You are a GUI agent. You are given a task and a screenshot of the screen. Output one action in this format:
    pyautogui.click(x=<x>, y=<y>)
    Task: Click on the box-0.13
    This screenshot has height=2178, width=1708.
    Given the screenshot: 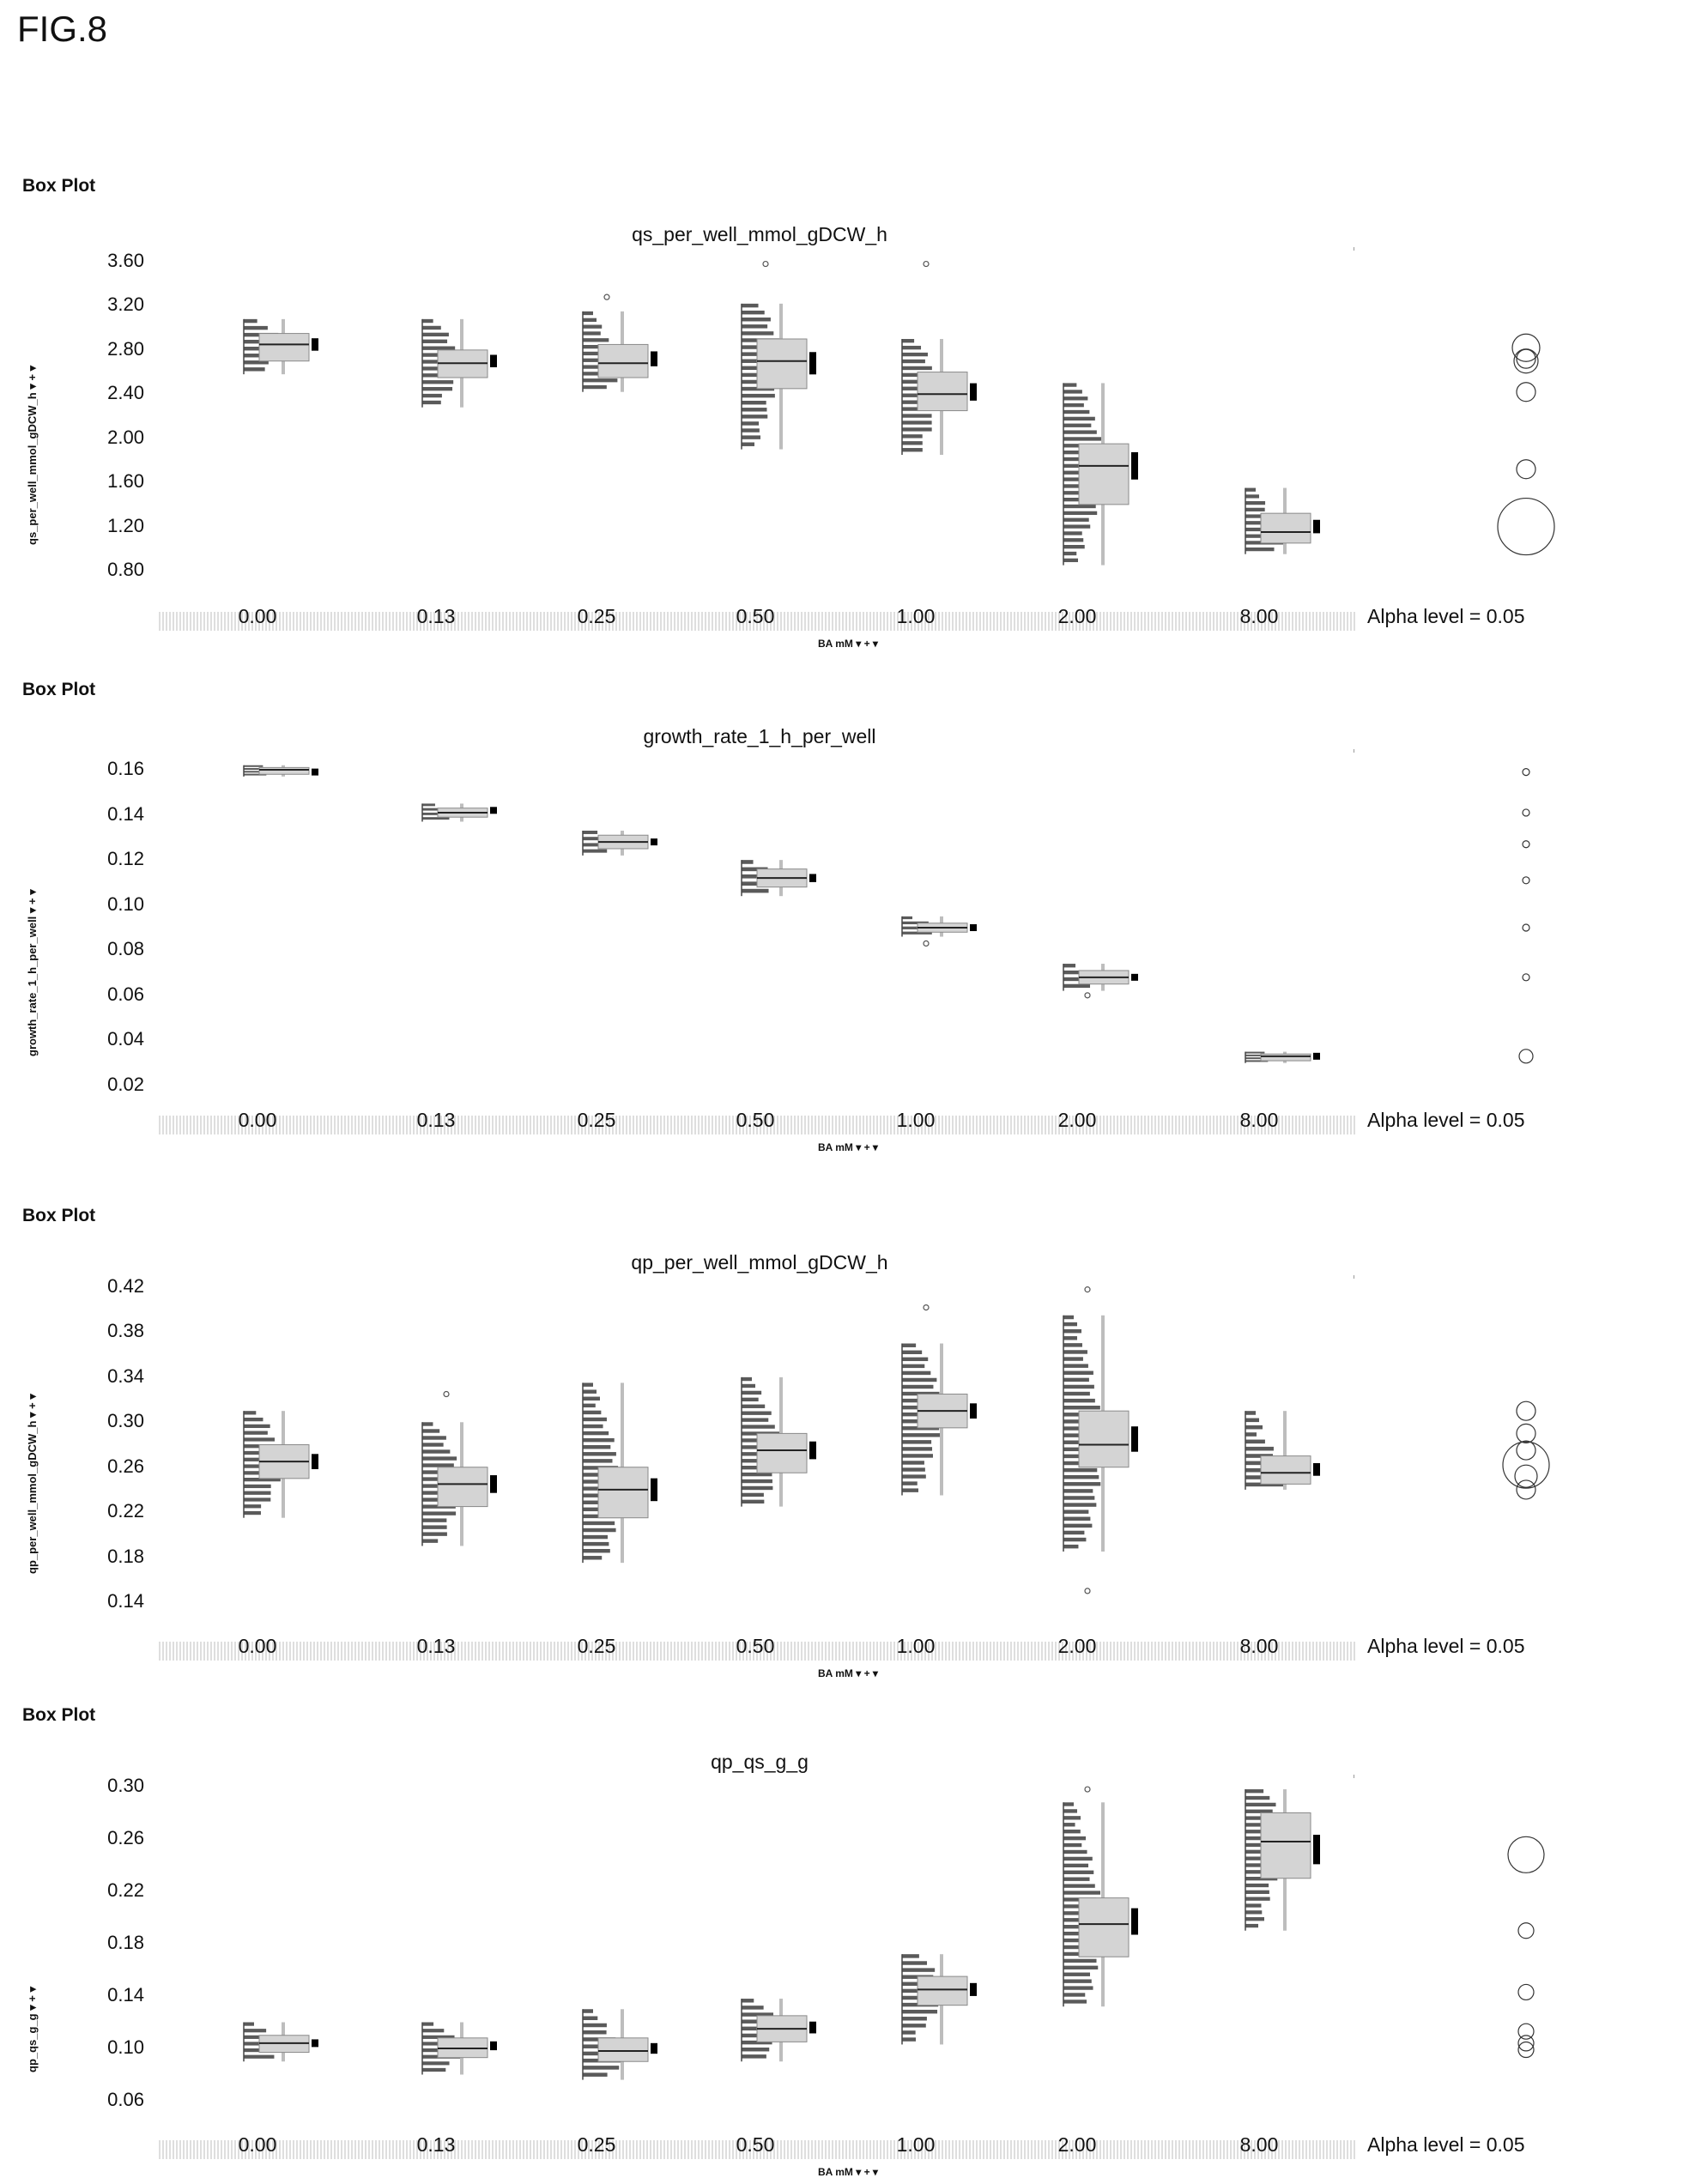 What is the action you would take?
    pyautogui.click(x=459, y=1468)
    